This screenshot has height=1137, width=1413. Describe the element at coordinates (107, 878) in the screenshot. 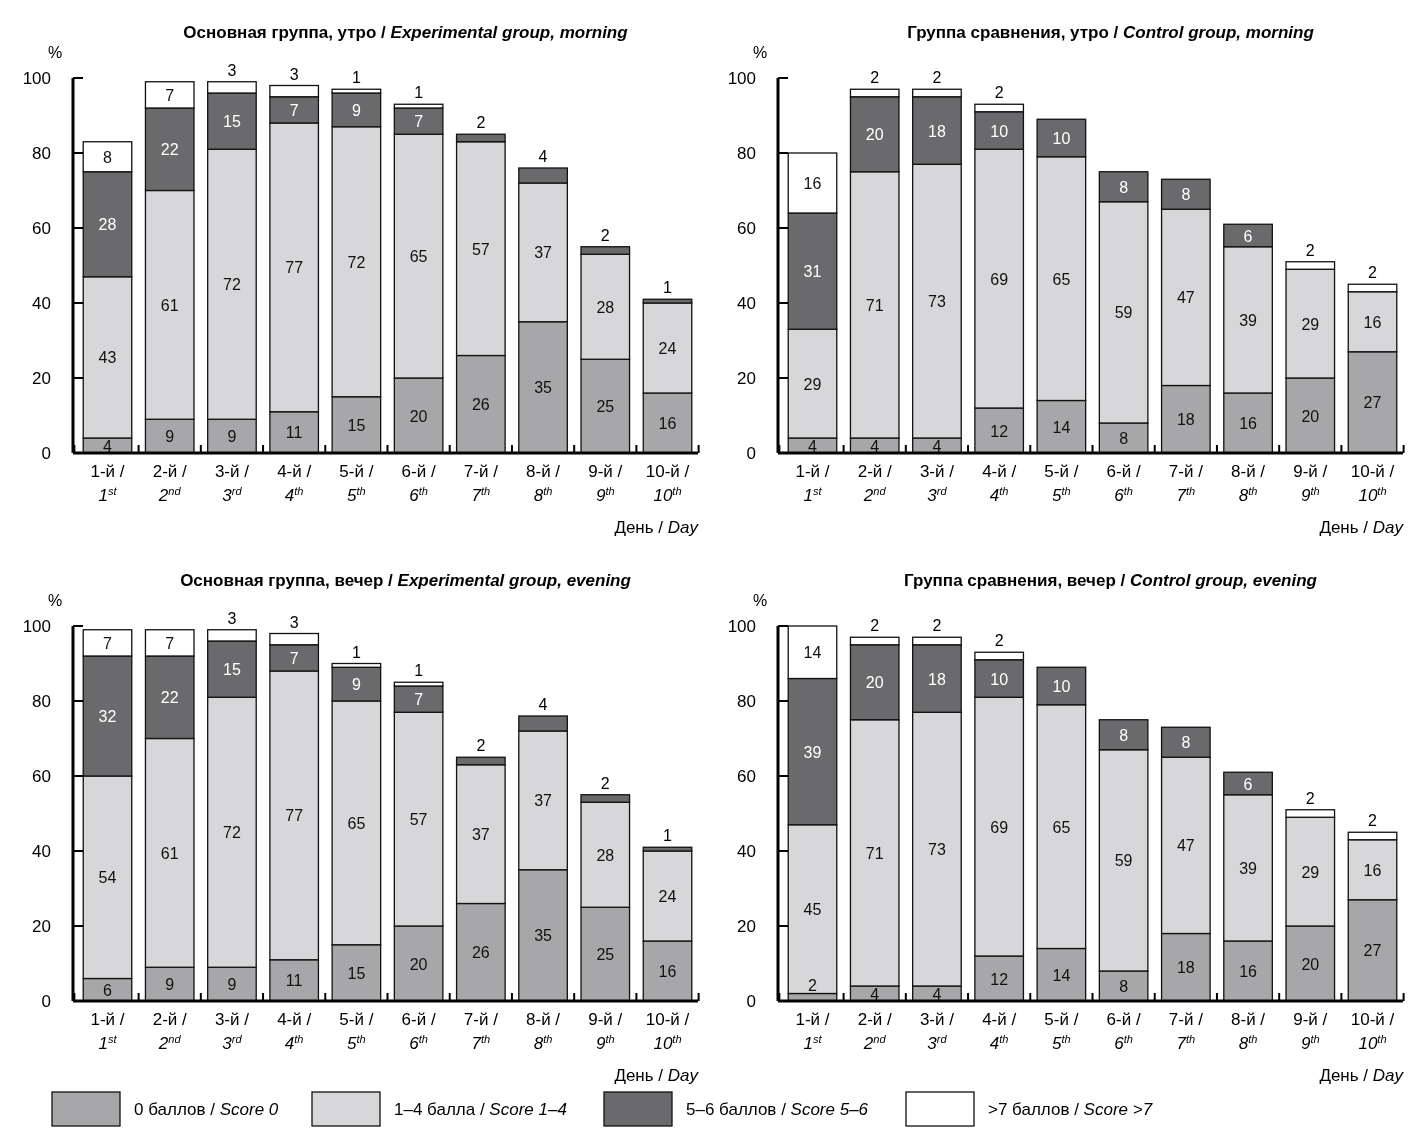

I see `data-label: 54` at that location.